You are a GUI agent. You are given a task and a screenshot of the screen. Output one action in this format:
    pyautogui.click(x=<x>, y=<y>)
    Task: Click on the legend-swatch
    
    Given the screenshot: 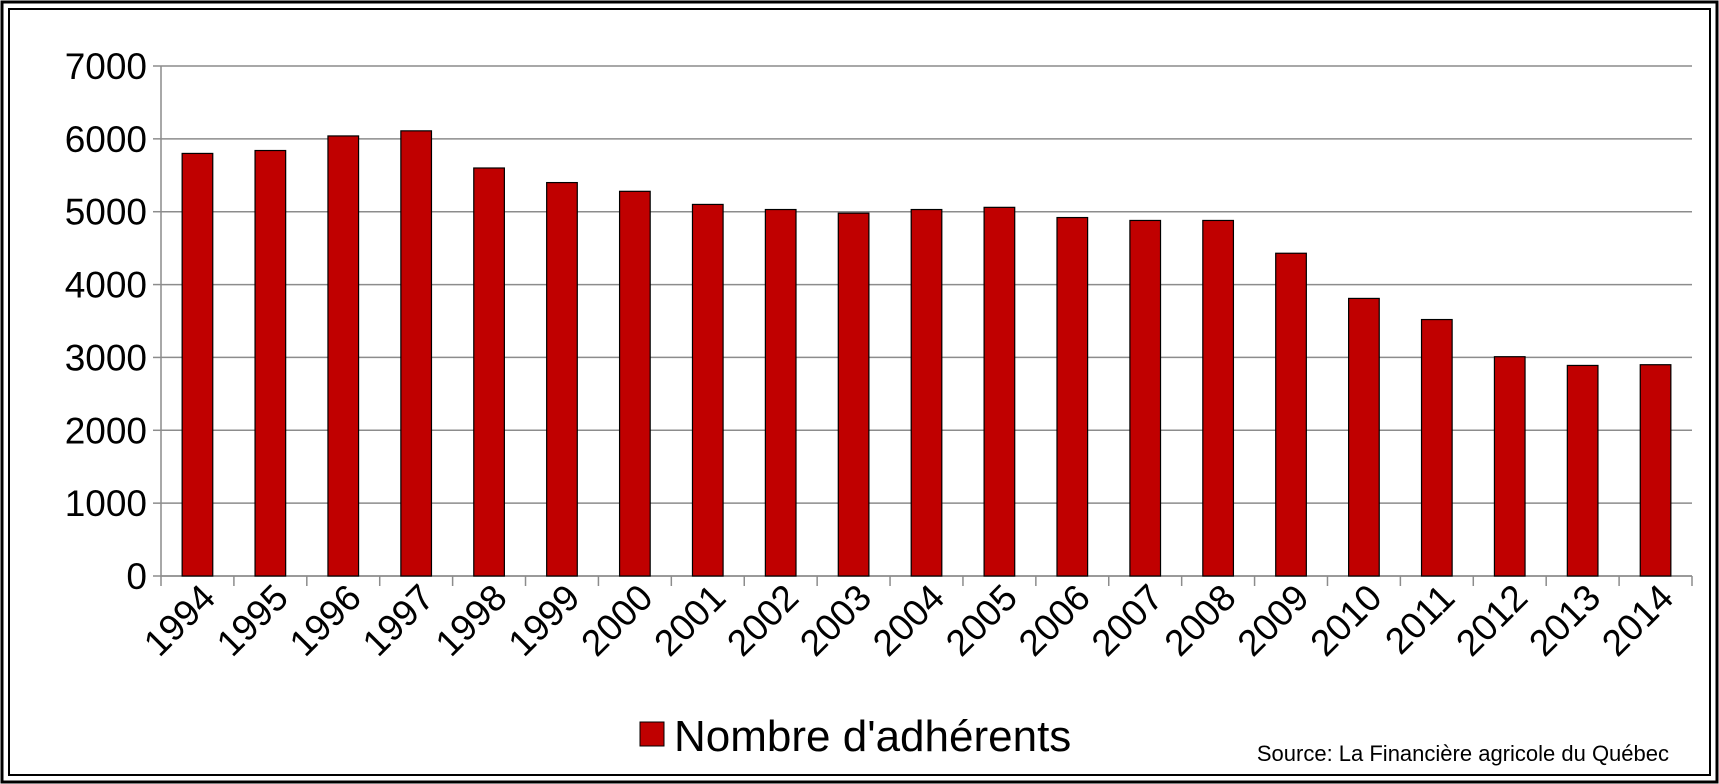 What is the action you would take?
    pyautogui.click(x=652, y=734)
    